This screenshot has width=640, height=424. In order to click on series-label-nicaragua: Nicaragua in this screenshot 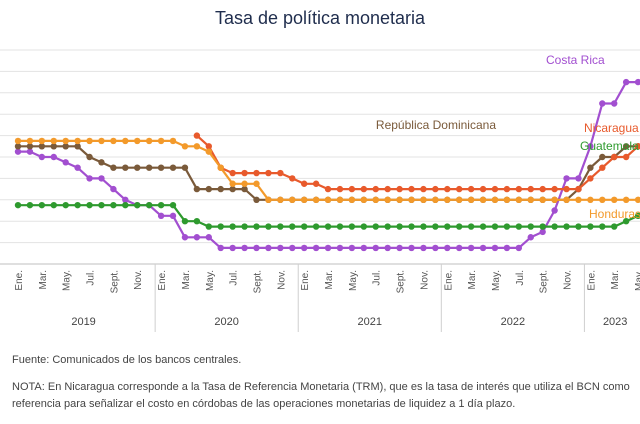, I will do `click(611, 128)`.